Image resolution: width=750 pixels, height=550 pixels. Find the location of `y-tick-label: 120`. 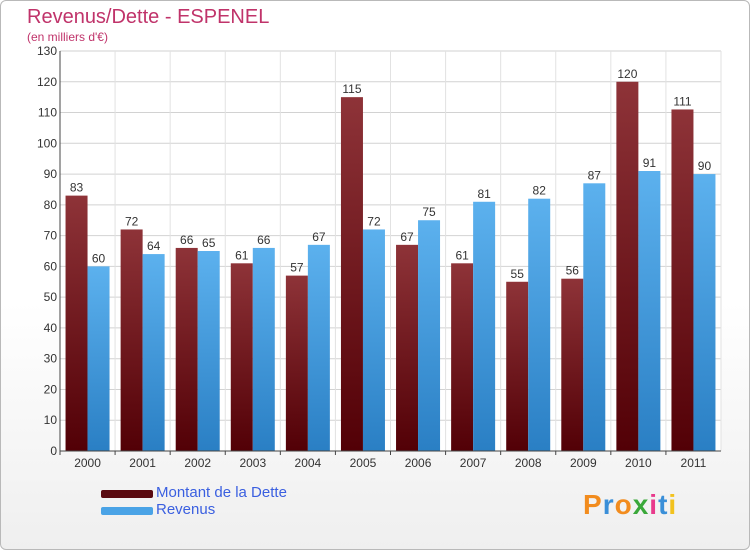

y-tick-label: 120 is located at coordinates (47, 82).